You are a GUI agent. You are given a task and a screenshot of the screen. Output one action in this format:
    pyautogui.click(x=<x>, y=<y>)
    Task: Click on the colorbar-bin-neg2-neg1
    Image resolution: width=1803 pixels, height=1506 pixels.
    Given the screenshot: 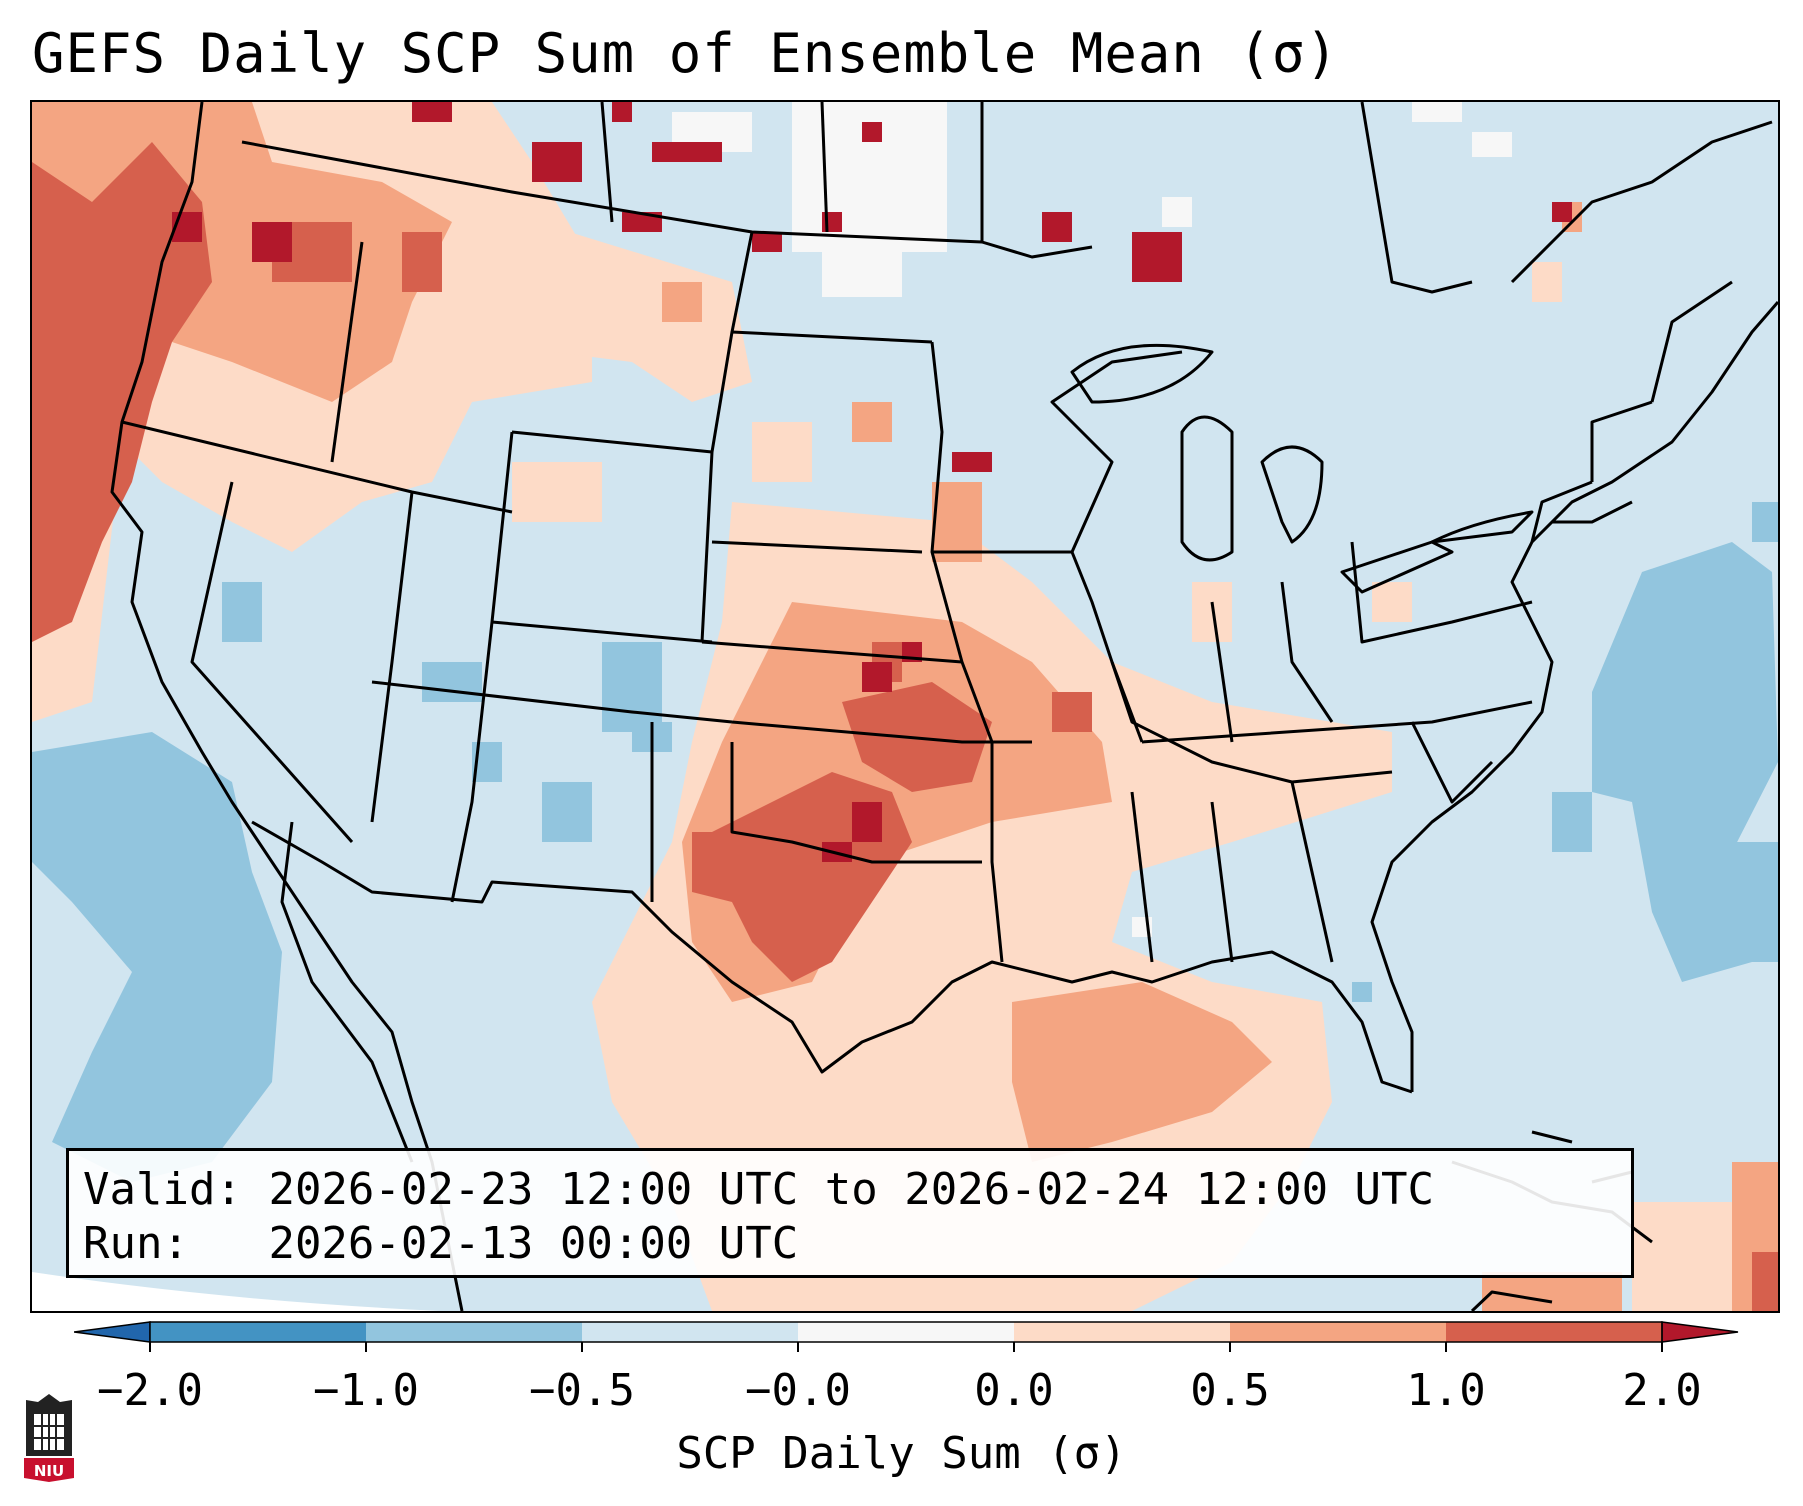 What is the action you would take?
    pyautogui.click(x=258, y=1332)
    